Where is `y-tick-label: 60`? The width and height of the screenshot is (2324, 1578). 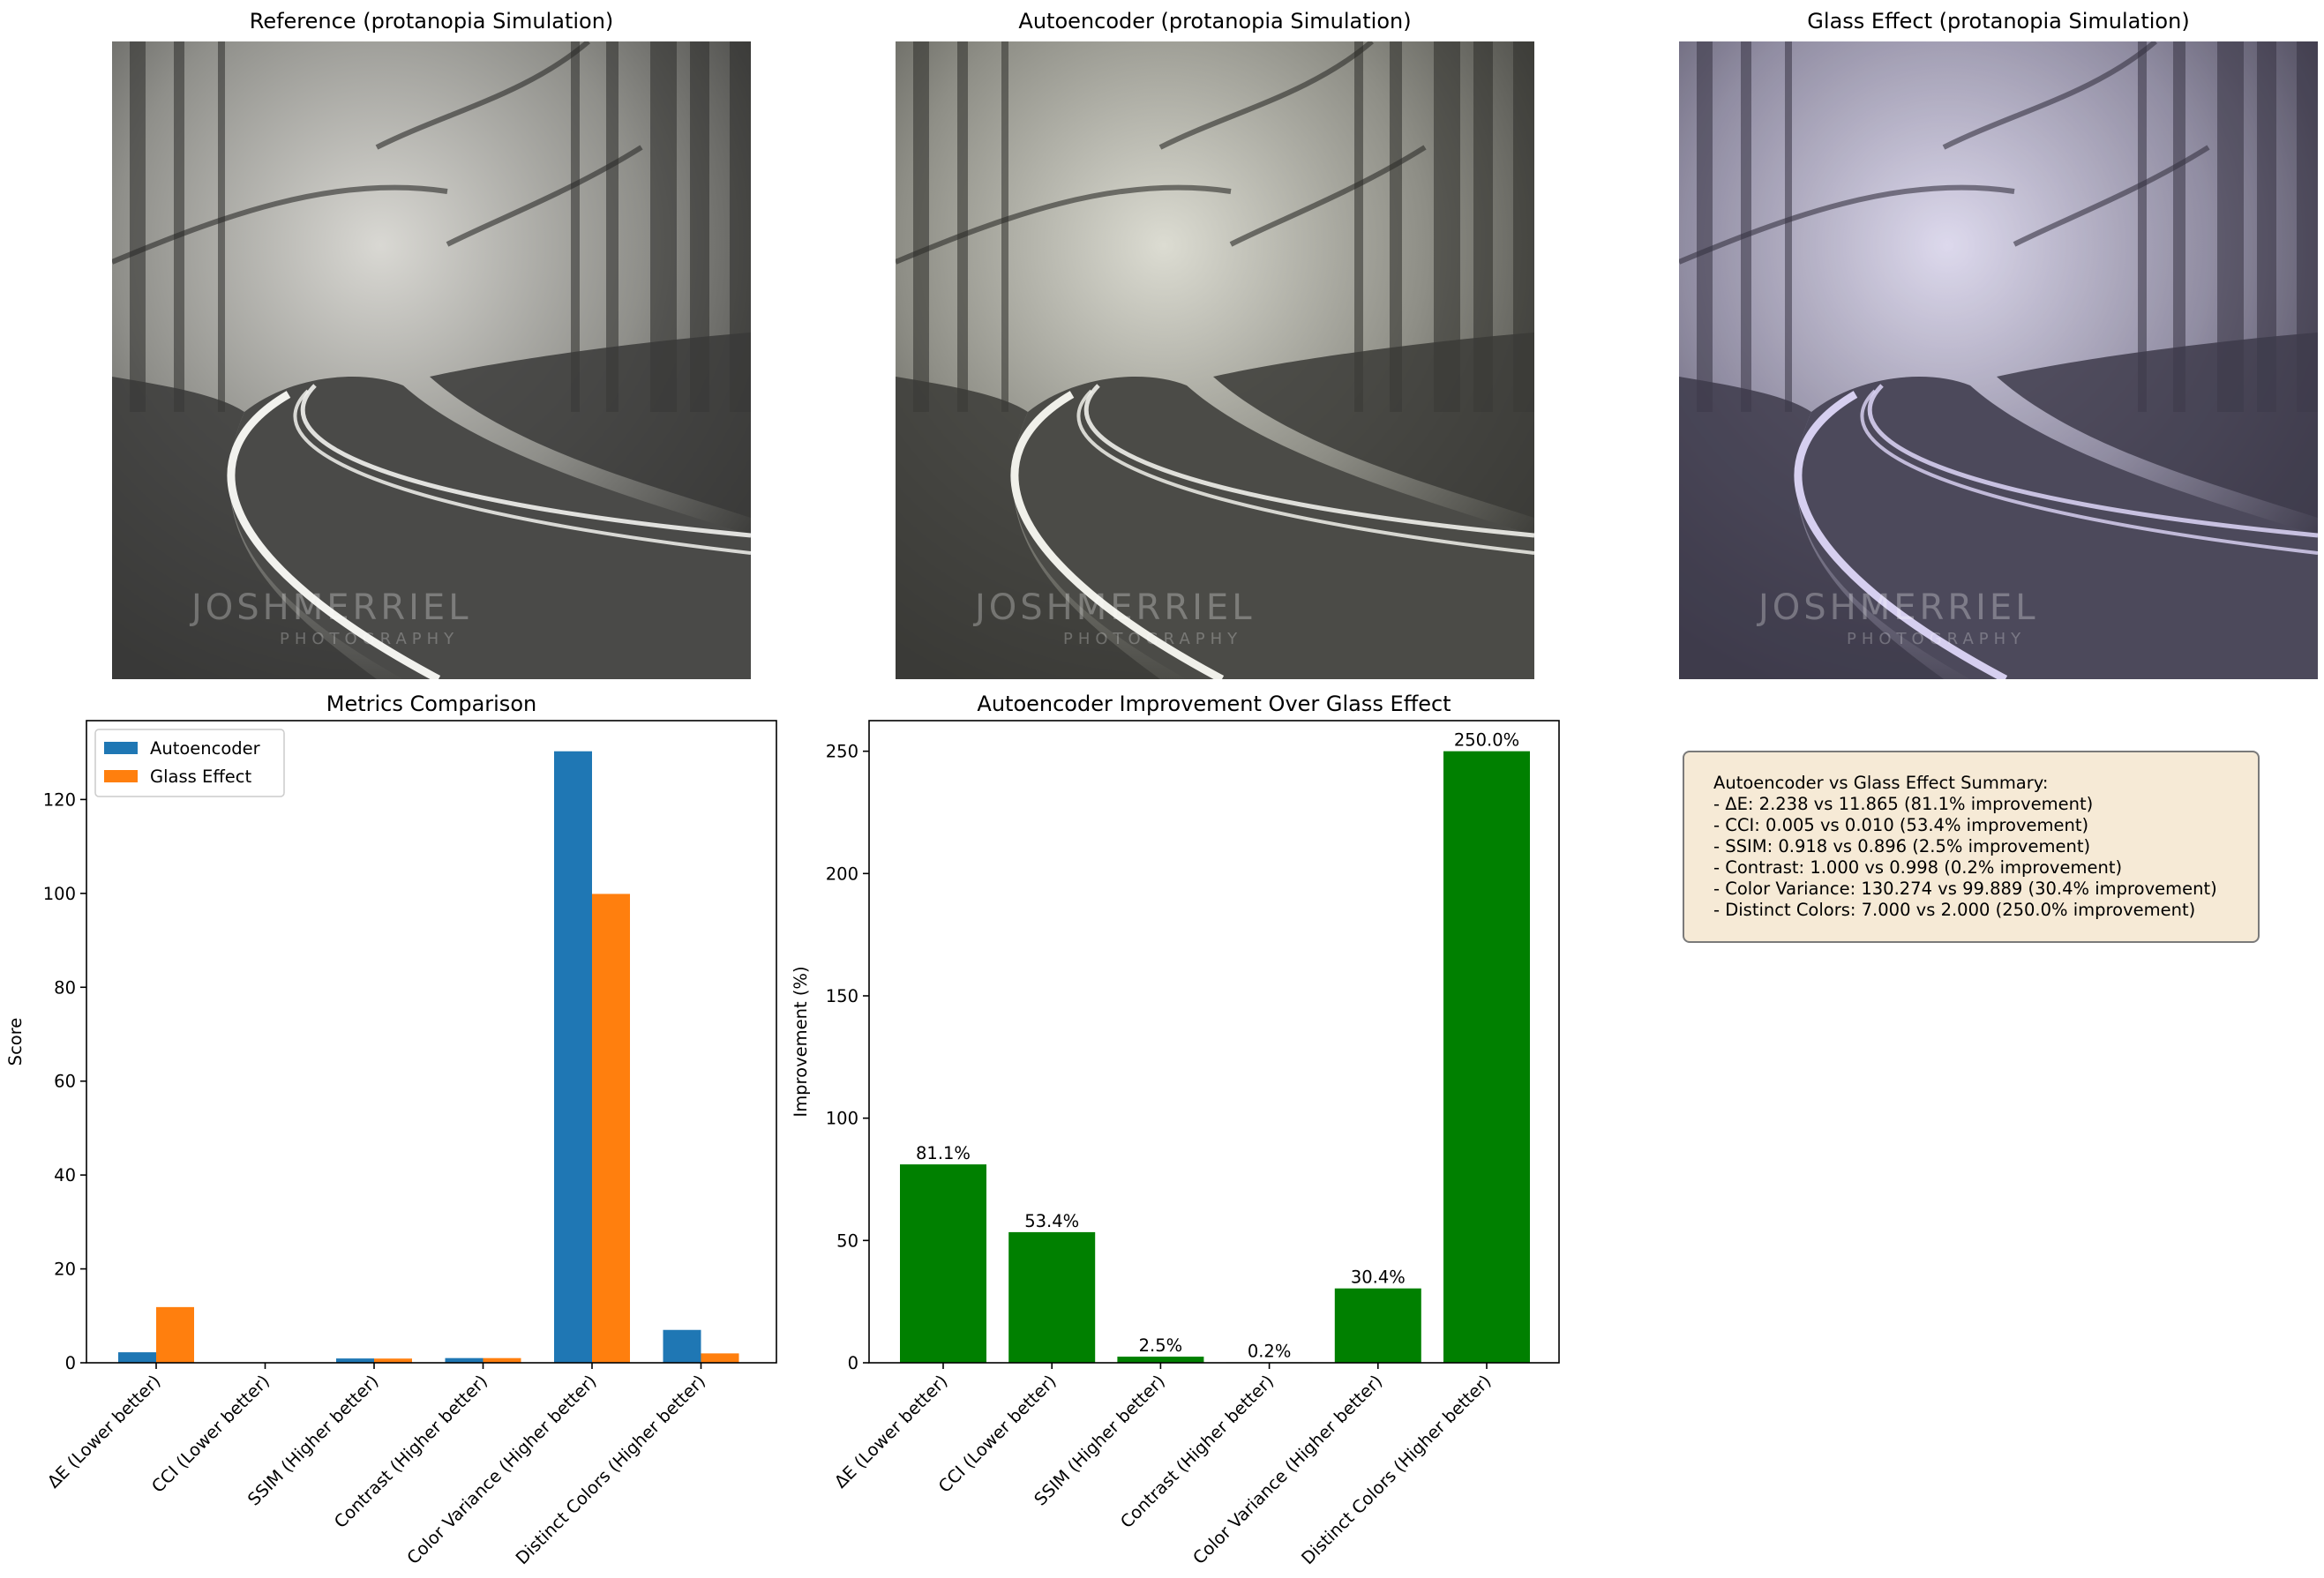
y-tick-label: 60 is located at coordinates (65, 1082).